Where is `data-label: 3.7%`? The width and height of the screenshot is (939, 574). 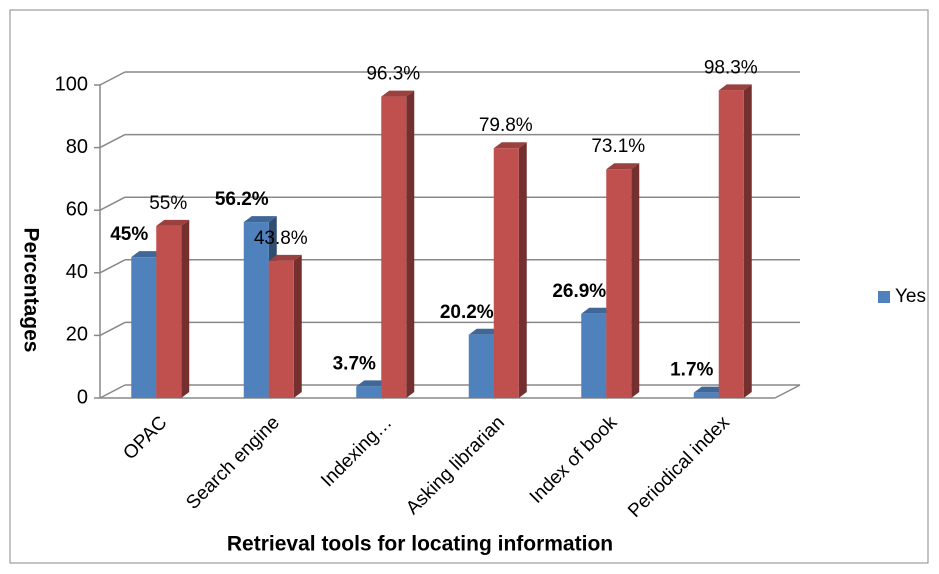 data-label: 3.7% is located at coordinates (354, 363).